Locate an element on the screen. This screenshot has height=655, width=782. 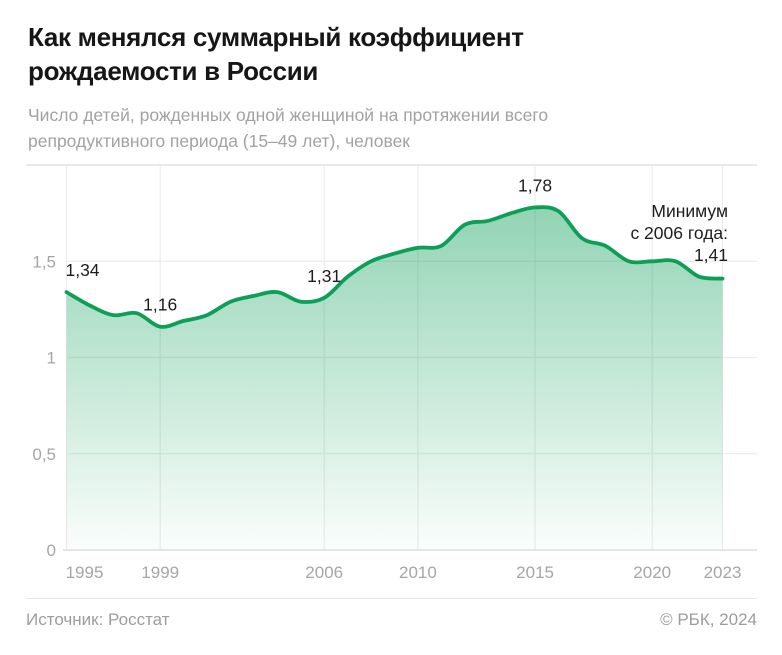
y-tick-label: 1 is located at coordinates (51, 358).